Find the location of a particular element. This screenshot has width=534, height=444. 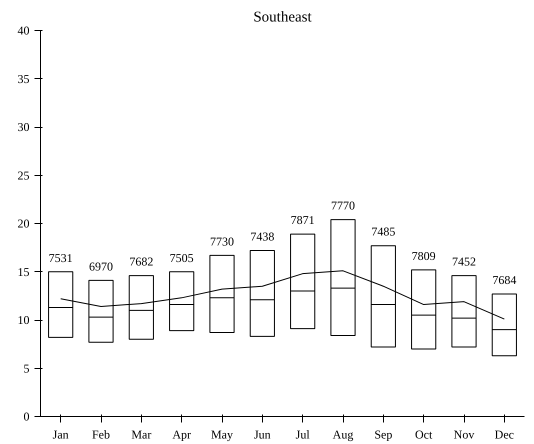

y-tick-label: 25 is located at coordinates (24, 175).